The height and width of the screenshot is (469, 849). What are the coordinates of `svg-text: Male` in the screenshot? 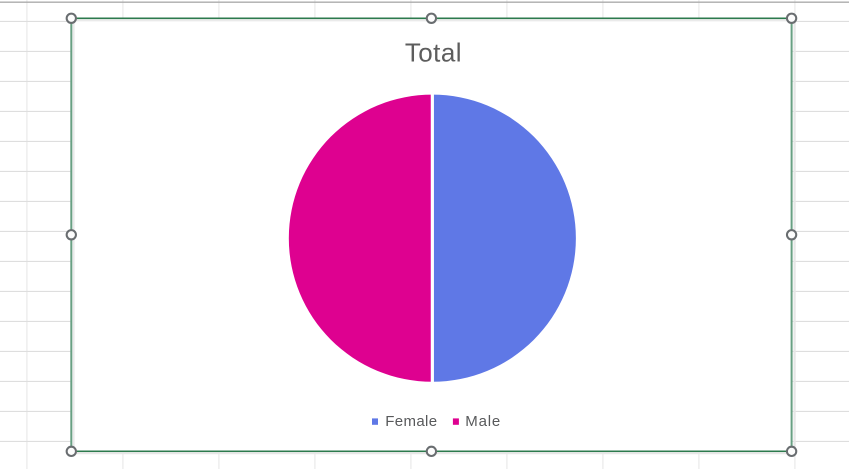 It's located at (483, 421).